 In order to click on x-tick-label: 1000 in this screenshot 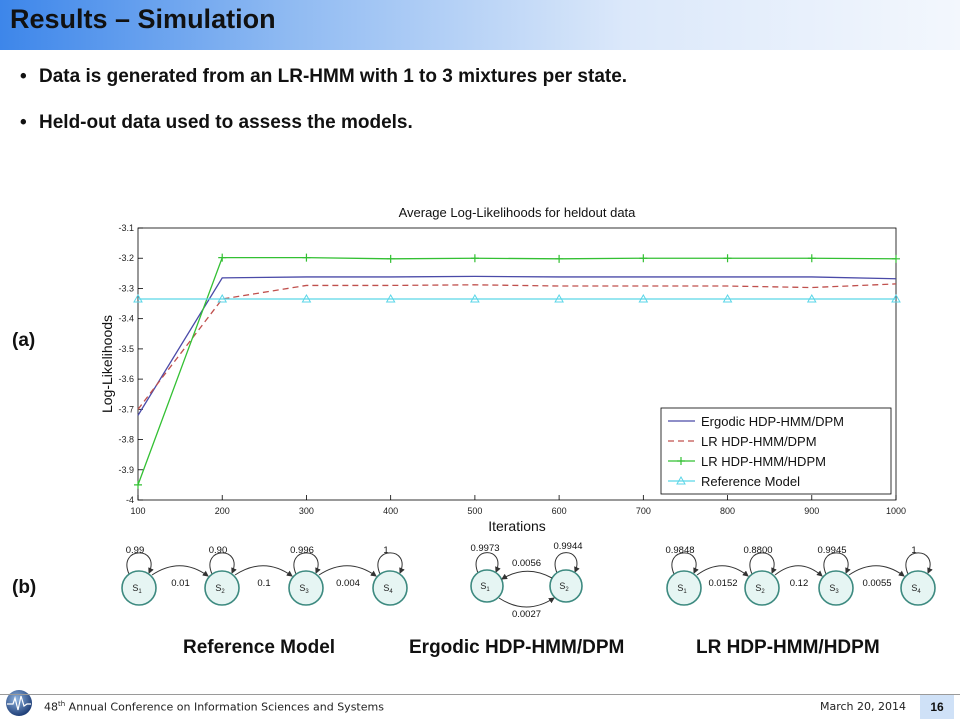, I will do `click(896, 511)`.